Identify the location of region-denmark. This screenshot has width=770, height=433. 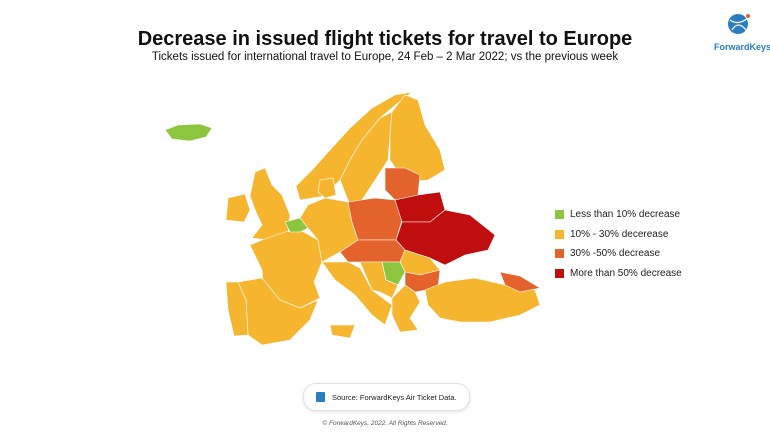
(327, 188).